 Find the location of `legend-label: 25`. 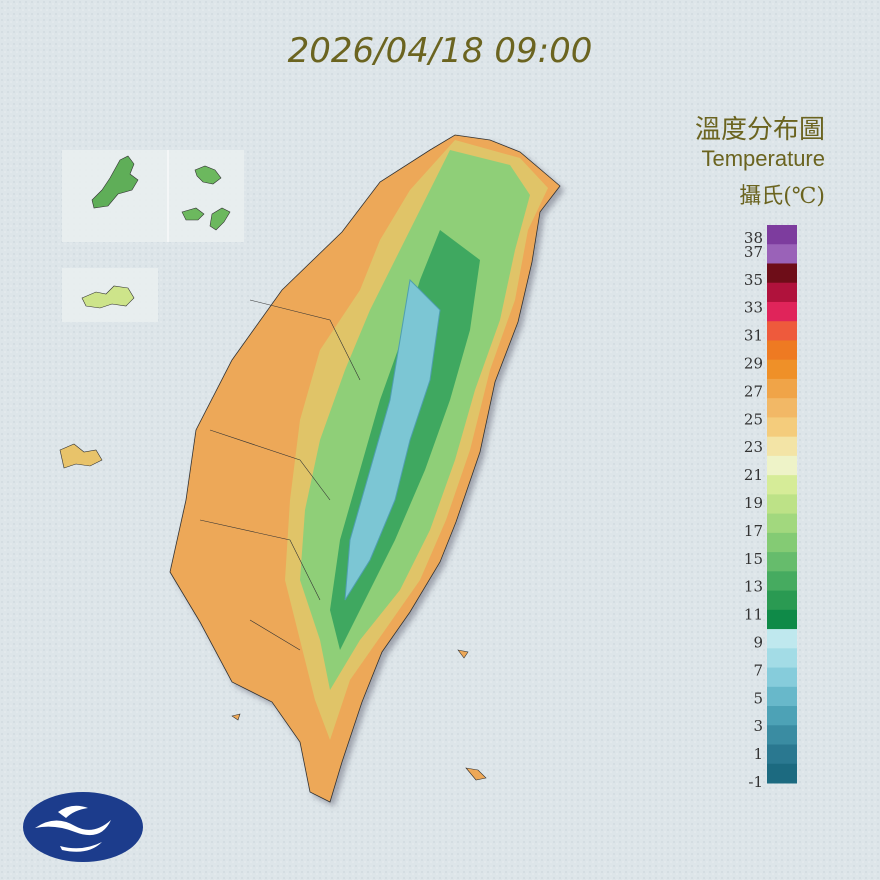

legend-label: 25 is located at coordinates (753, 419).